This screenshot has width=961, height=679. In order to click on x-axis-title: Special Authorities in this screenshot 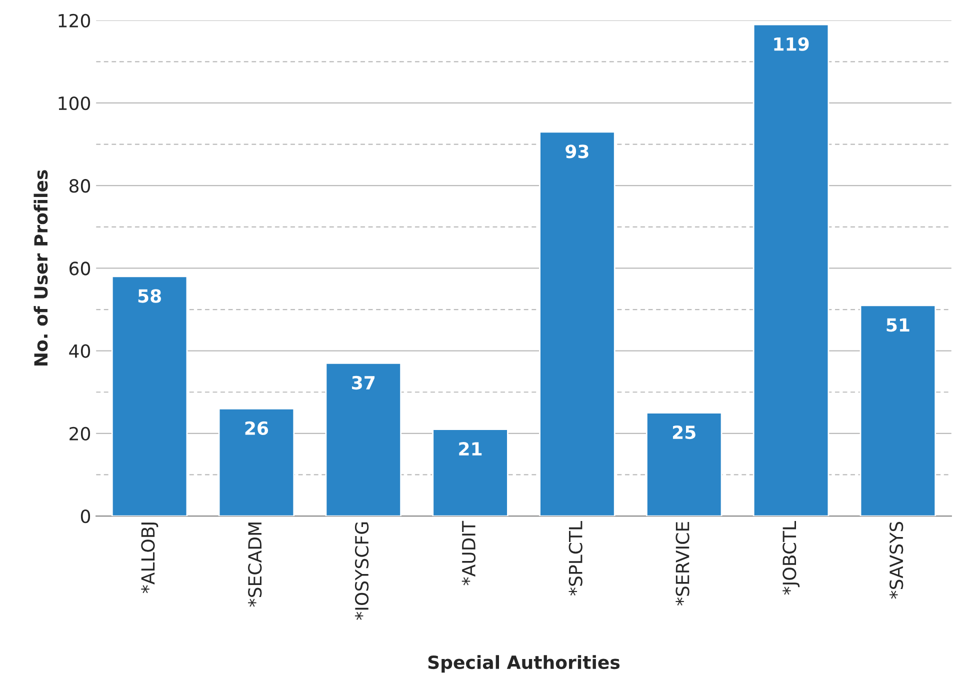, I will do `click(524, 664)`.